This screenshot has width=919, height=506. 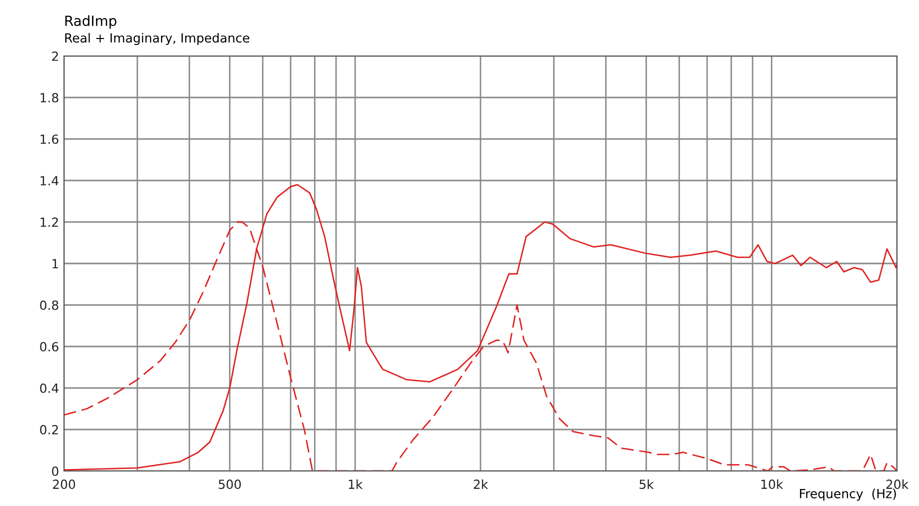 I want to click on y-tick-label: 1.2, so click(x=49, y=222).